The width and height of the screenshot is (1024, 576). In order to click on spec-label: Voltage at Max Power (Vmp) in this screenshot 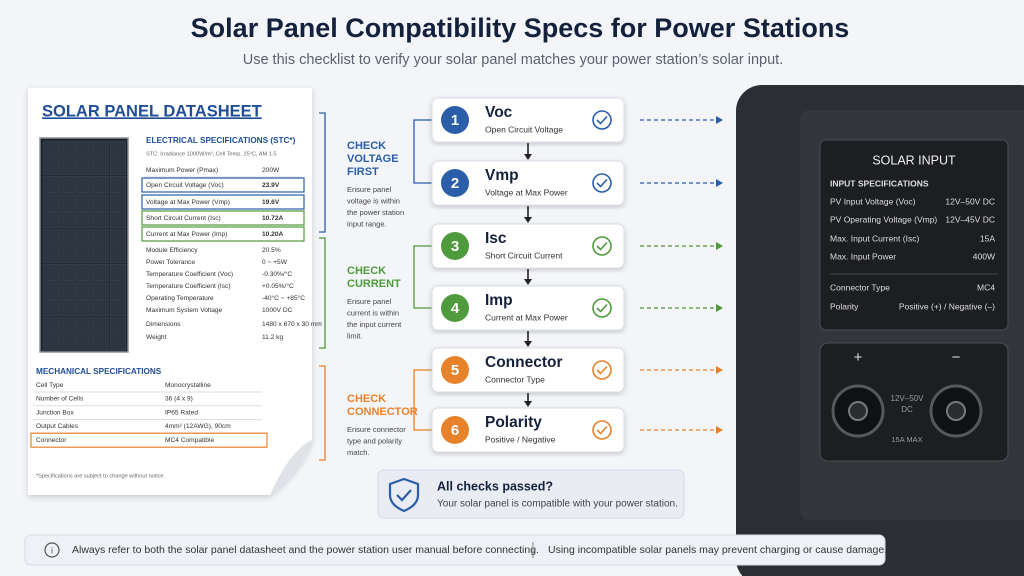, I will do `click(188, 202)`.